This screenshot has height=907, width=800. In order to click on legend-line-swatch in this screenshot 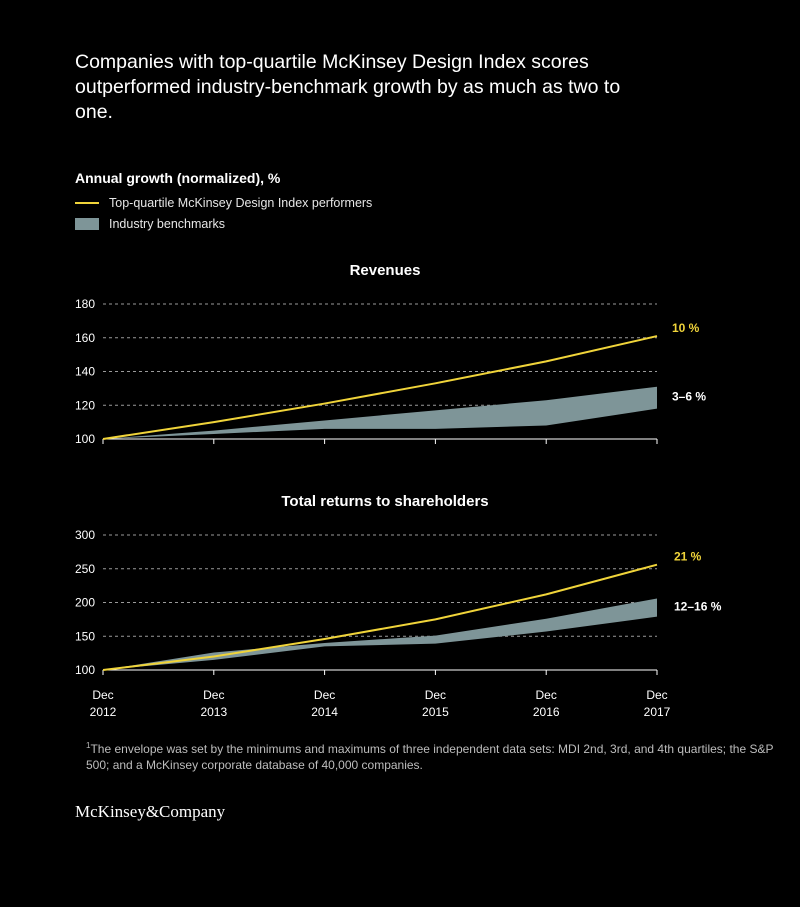, I will do `click(87, 203)`.